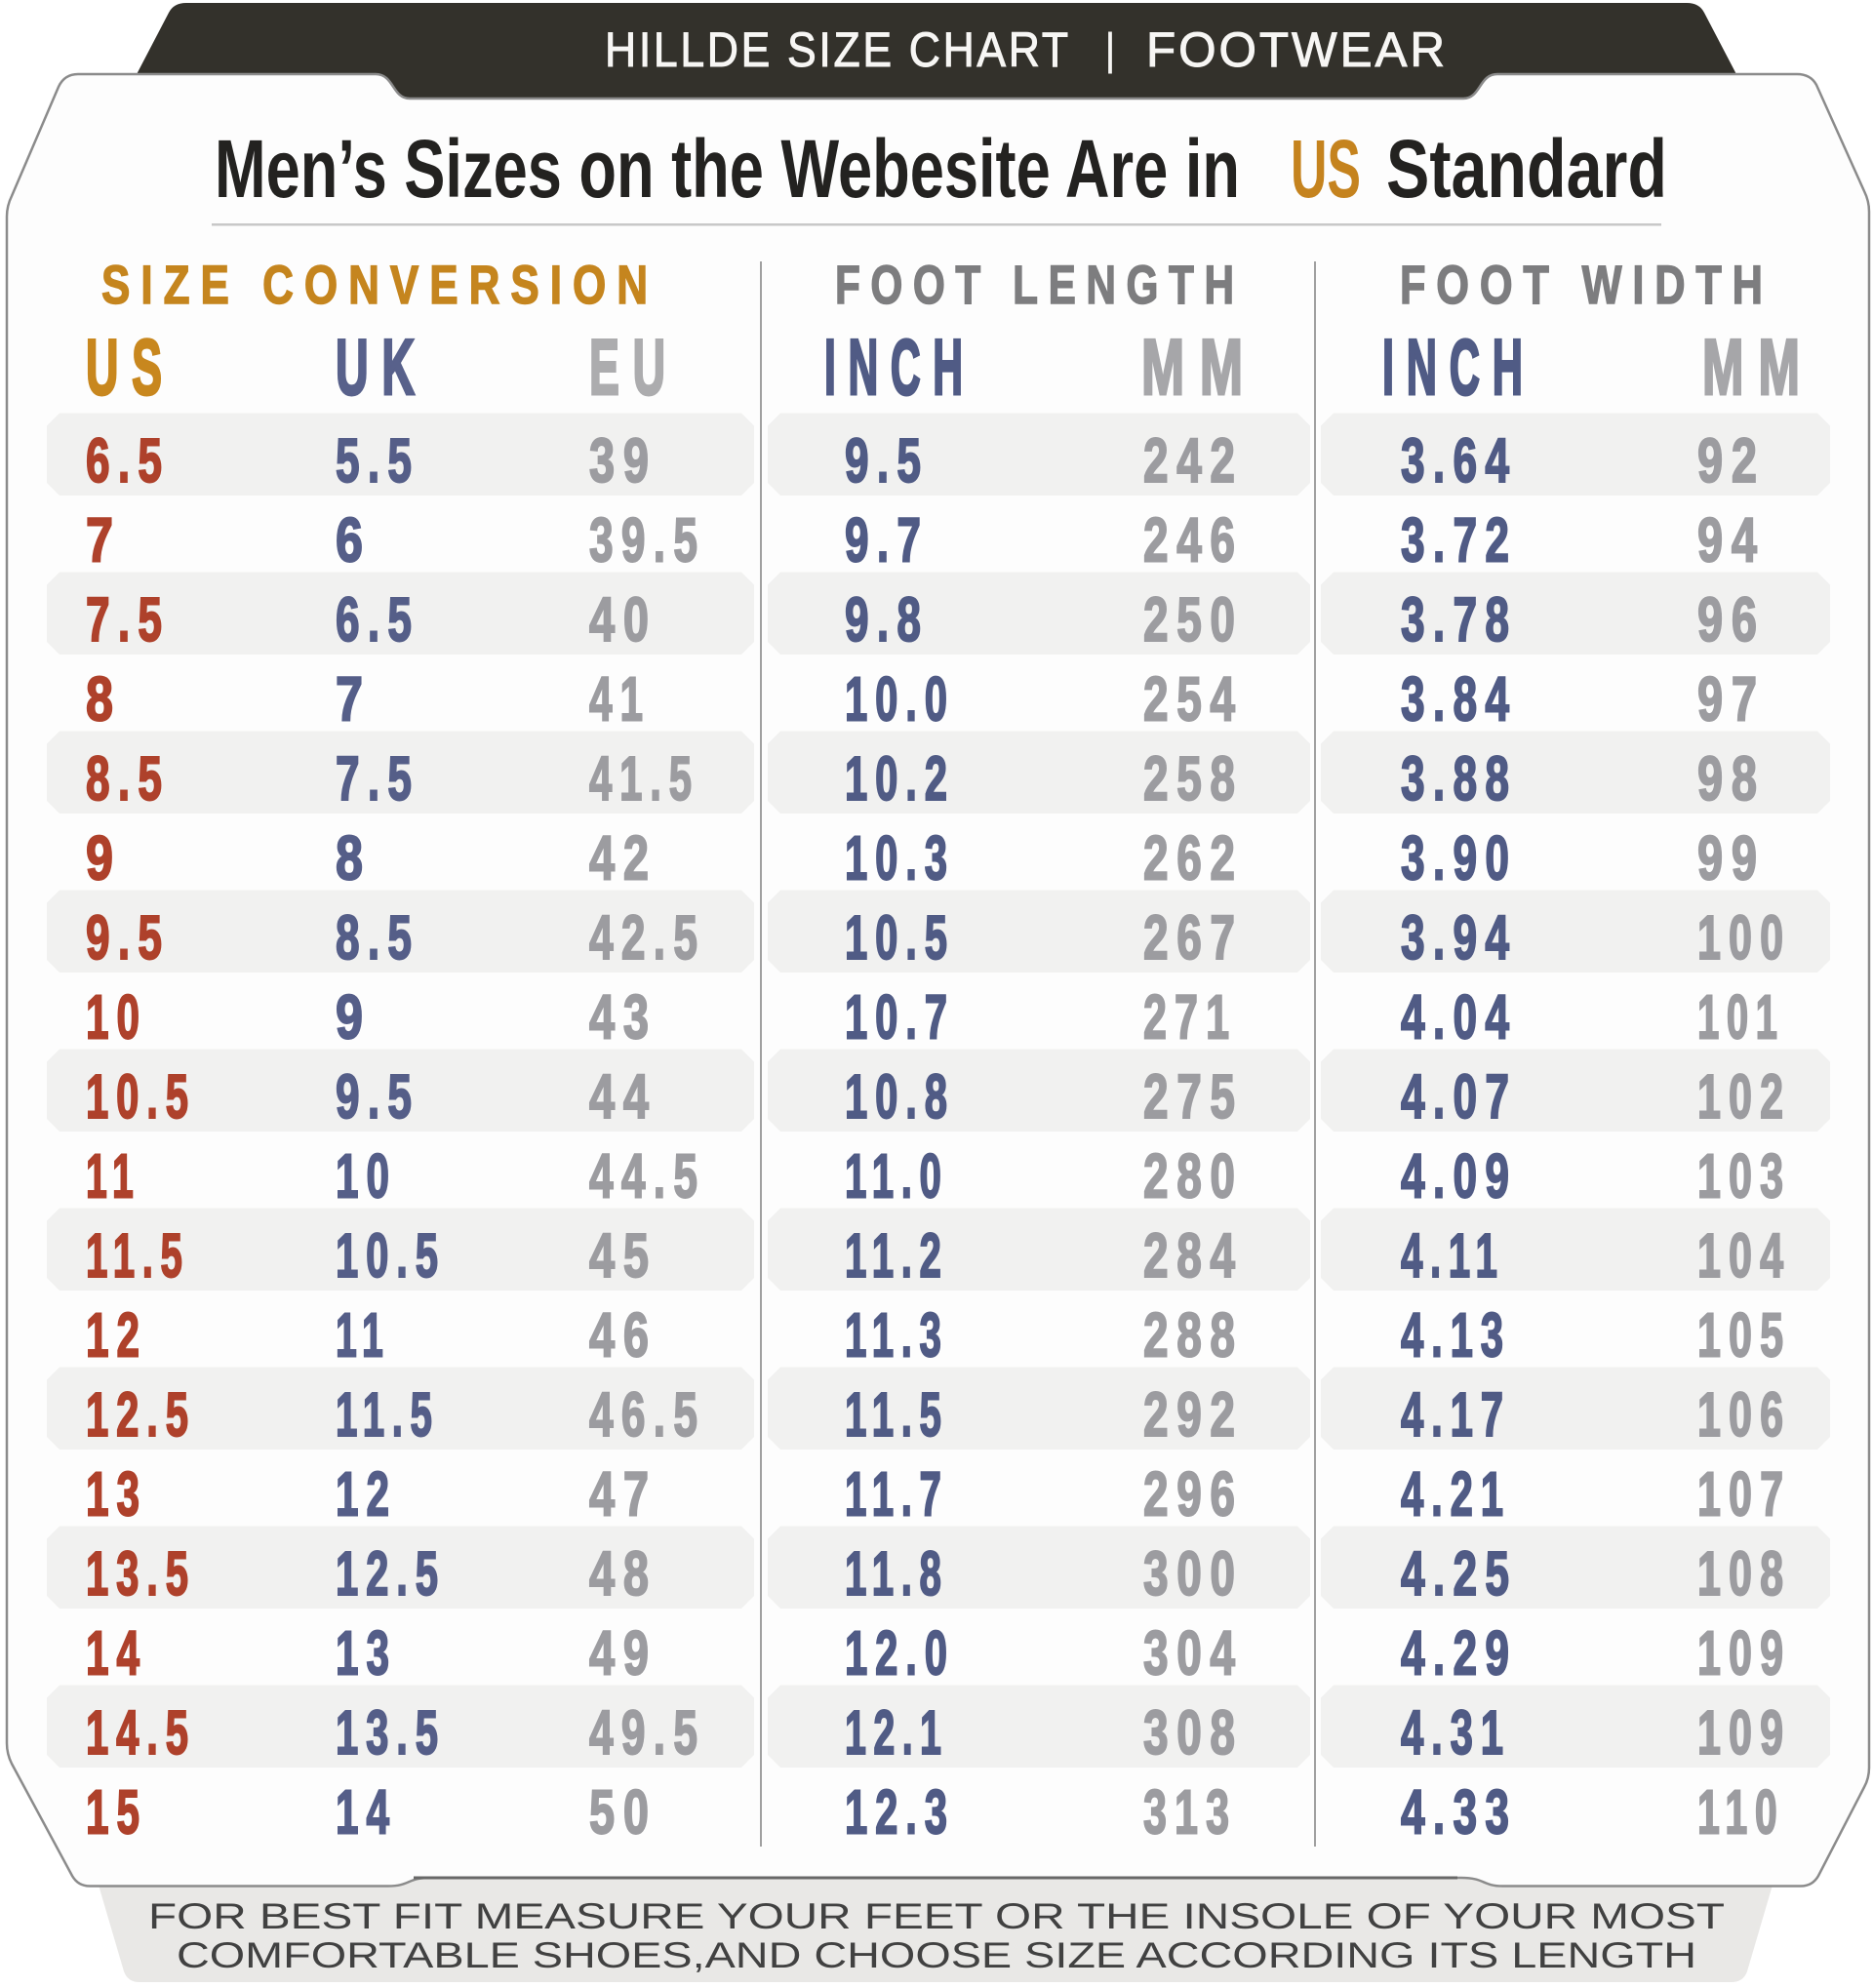 Image resolution: width=1873 pixels, height=1988 pixels. I want to click on svg-text: 9.7, so click(887, 540).